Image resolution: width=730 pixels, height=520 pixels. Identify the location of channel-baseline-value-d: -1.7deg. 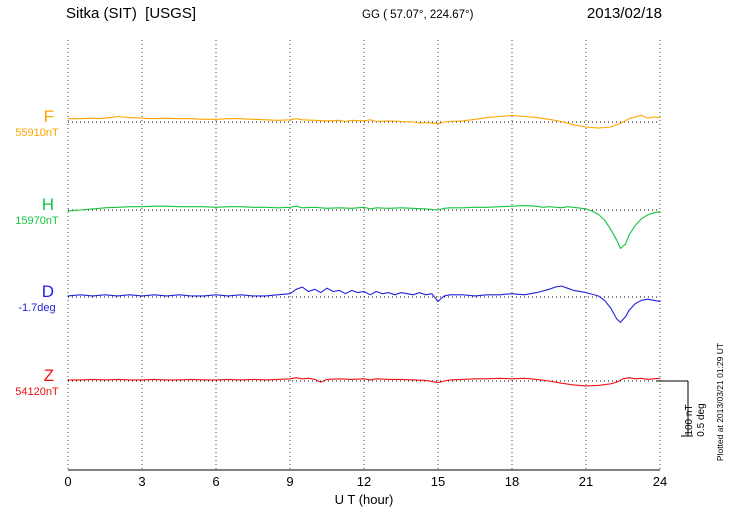
(37, 308).